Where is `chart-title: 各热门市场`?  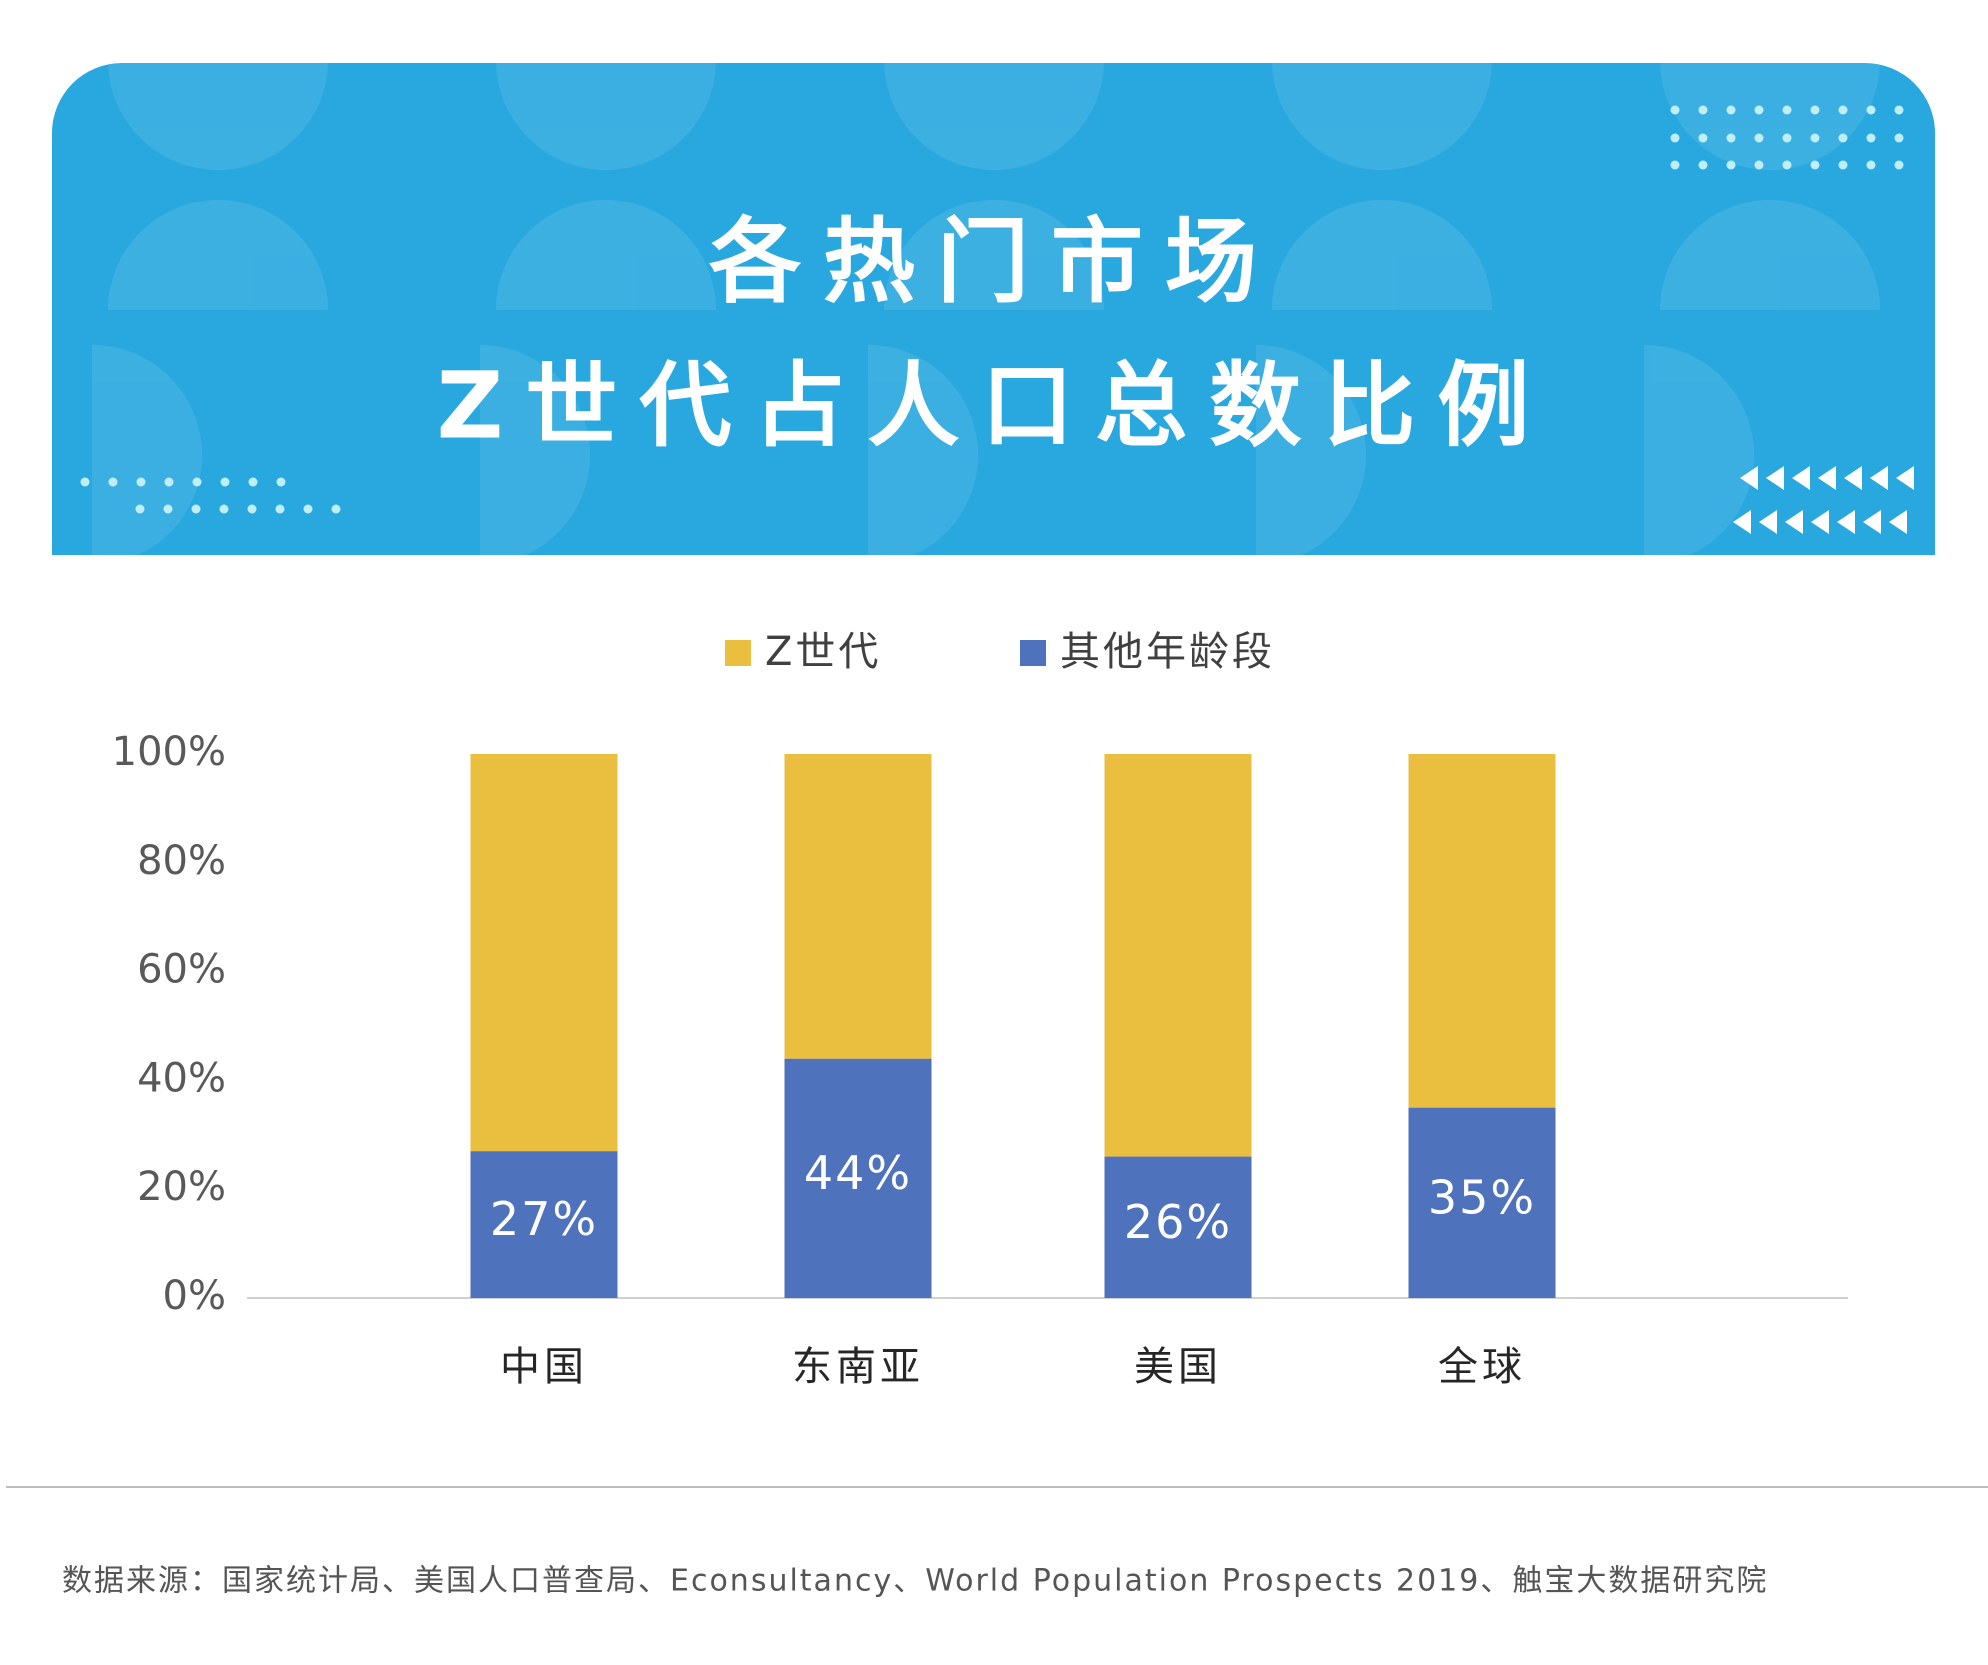 chart-title: 各热门市场 is located at coordinates (994, 261).